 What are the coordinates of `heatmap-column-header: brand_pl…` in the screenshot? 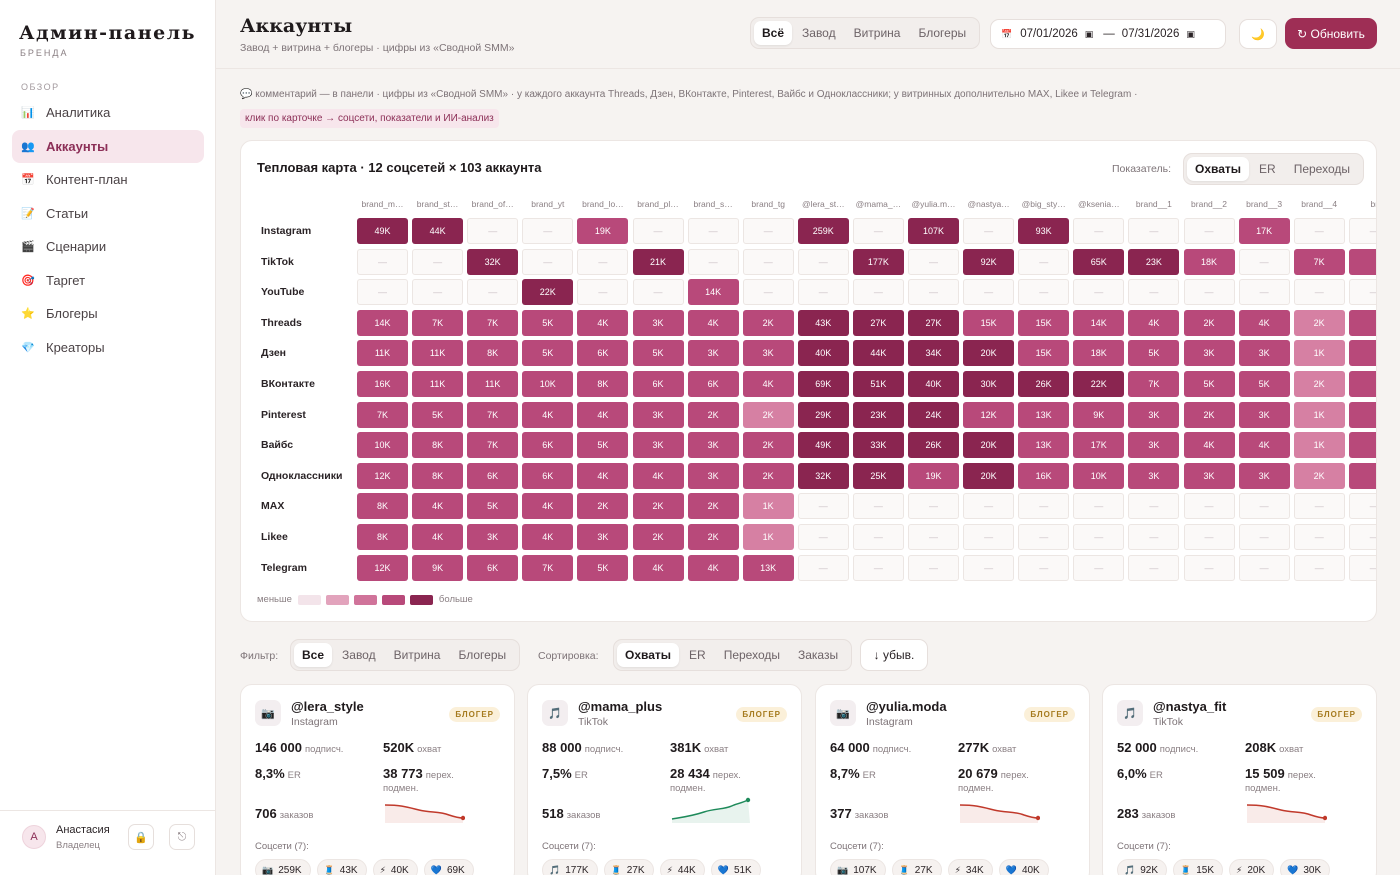 It's located at (658, 204).